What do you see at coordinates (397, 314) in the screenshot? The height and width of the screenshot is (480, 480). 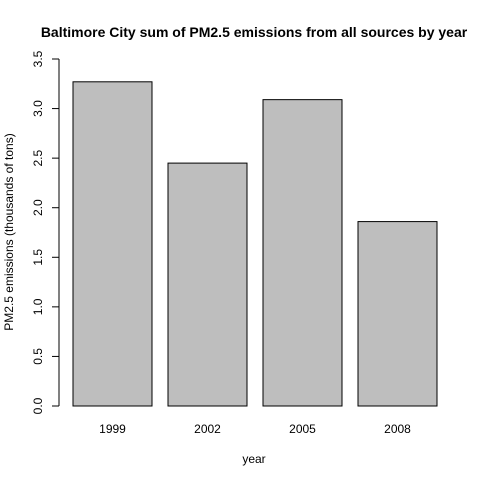 I see `bar-2008` at bounding box center [397, 314].